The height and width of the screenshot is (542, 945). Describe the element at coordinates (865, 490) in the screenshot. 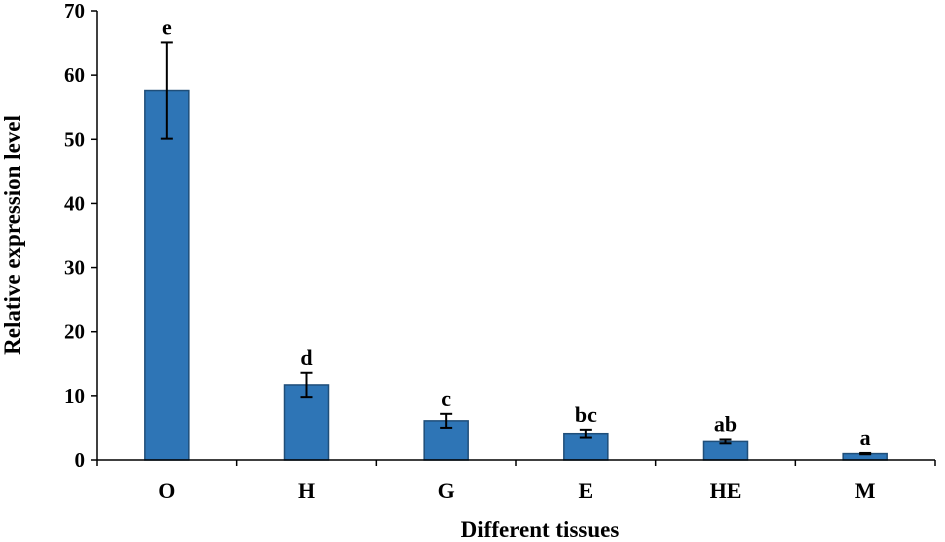

I see `x-category-label-M: M` at that location.